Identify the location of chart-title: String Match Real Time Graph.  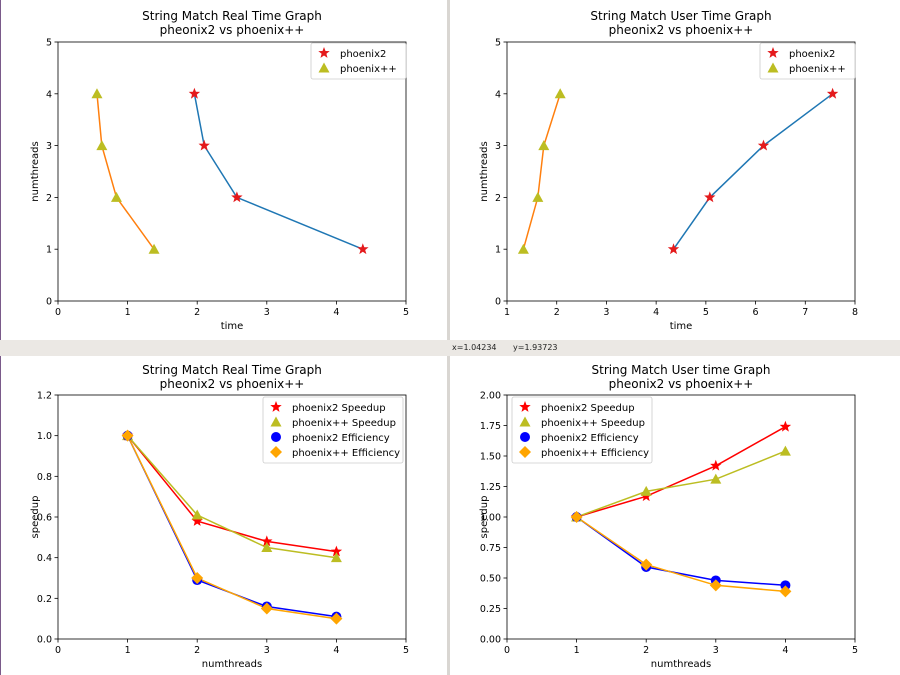
(232, 16).